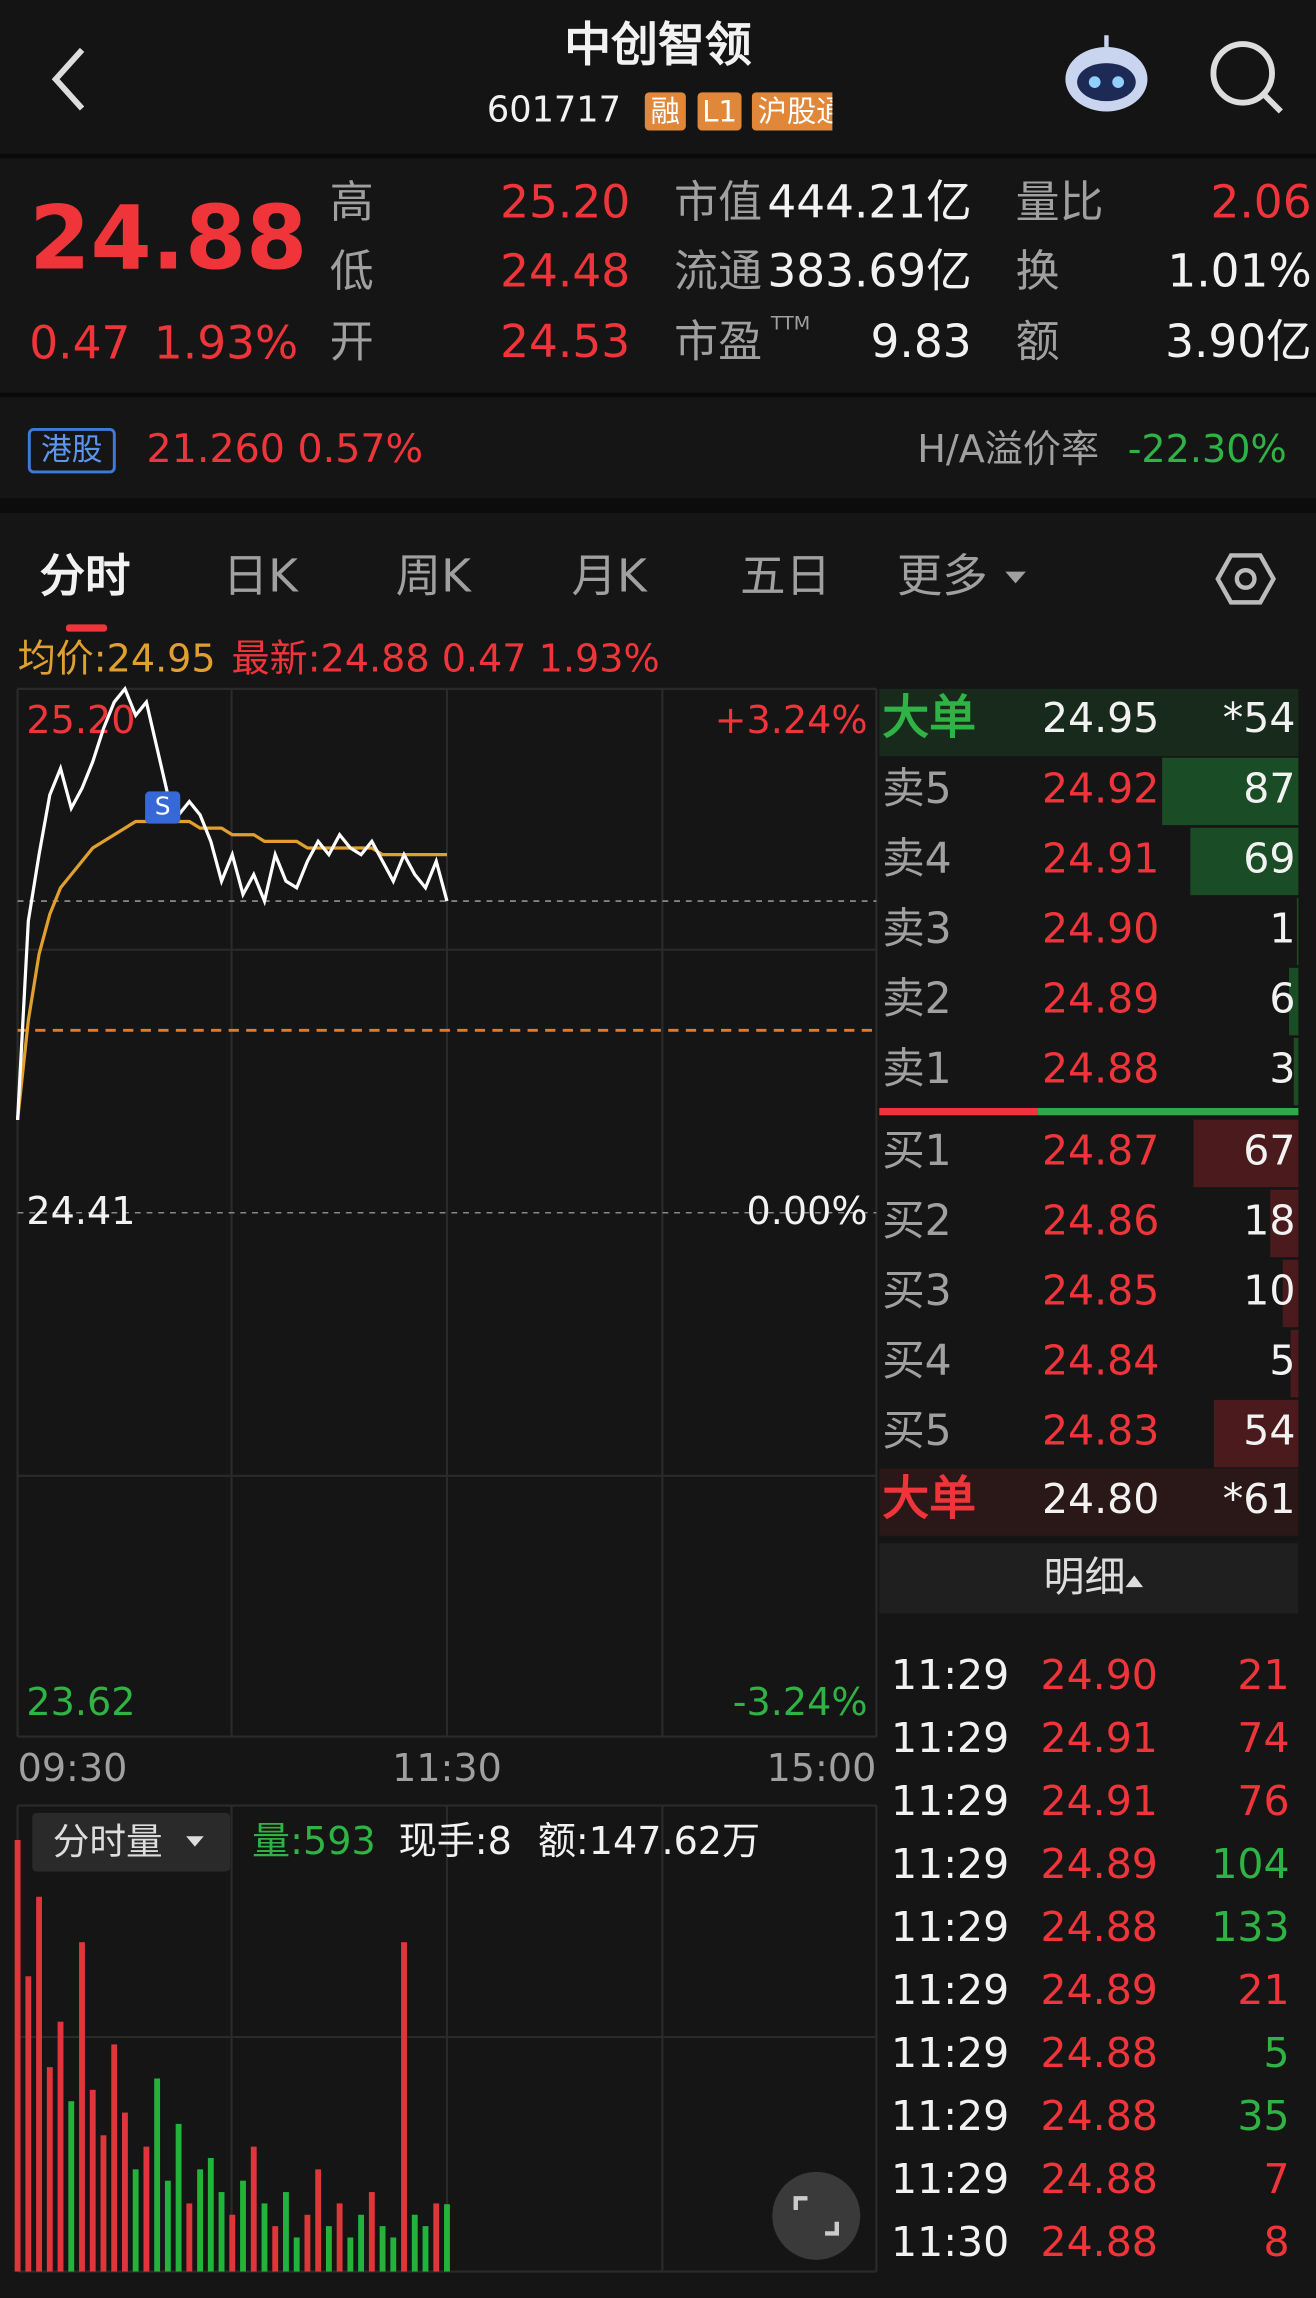 The image size is (1316, 2298). What do you see at coordinates (610, 575) in the screenshot?
I see `tab: 月K` at bounding box center [610, 575].